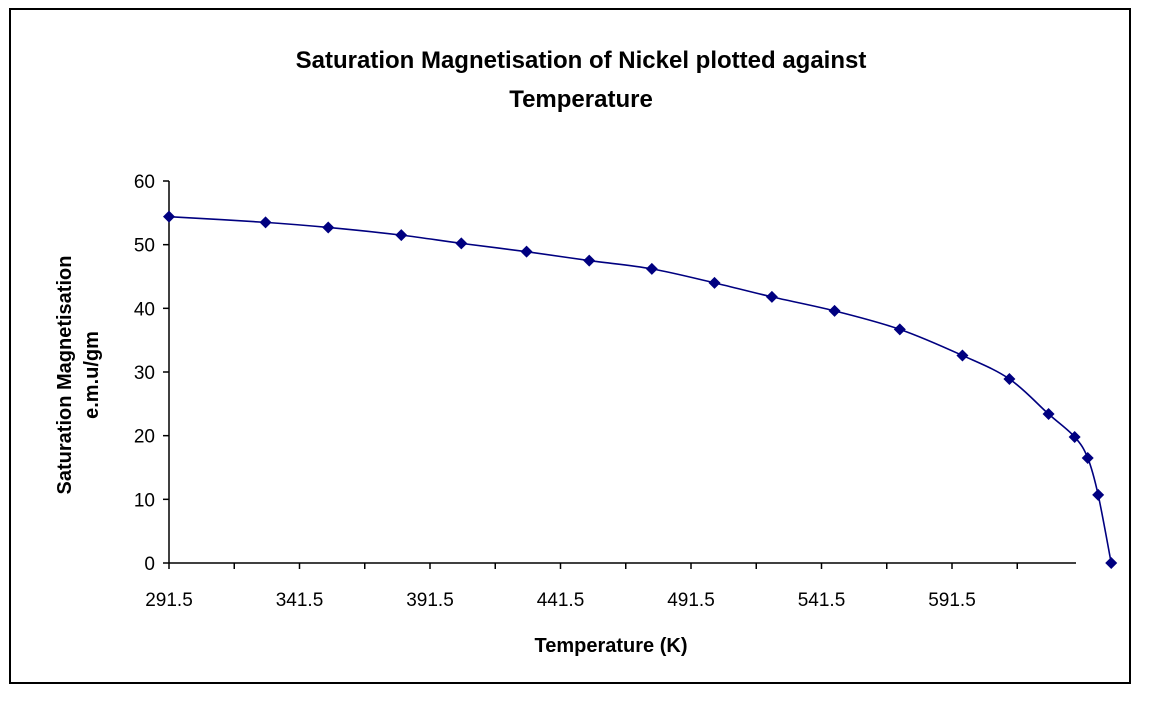 The height and width of the screenshot is (706, 1152). What do you see at coordinates (144, 309) in the screenshot?
I see `y-tick-label: 40` at bounding box center [144, 309].